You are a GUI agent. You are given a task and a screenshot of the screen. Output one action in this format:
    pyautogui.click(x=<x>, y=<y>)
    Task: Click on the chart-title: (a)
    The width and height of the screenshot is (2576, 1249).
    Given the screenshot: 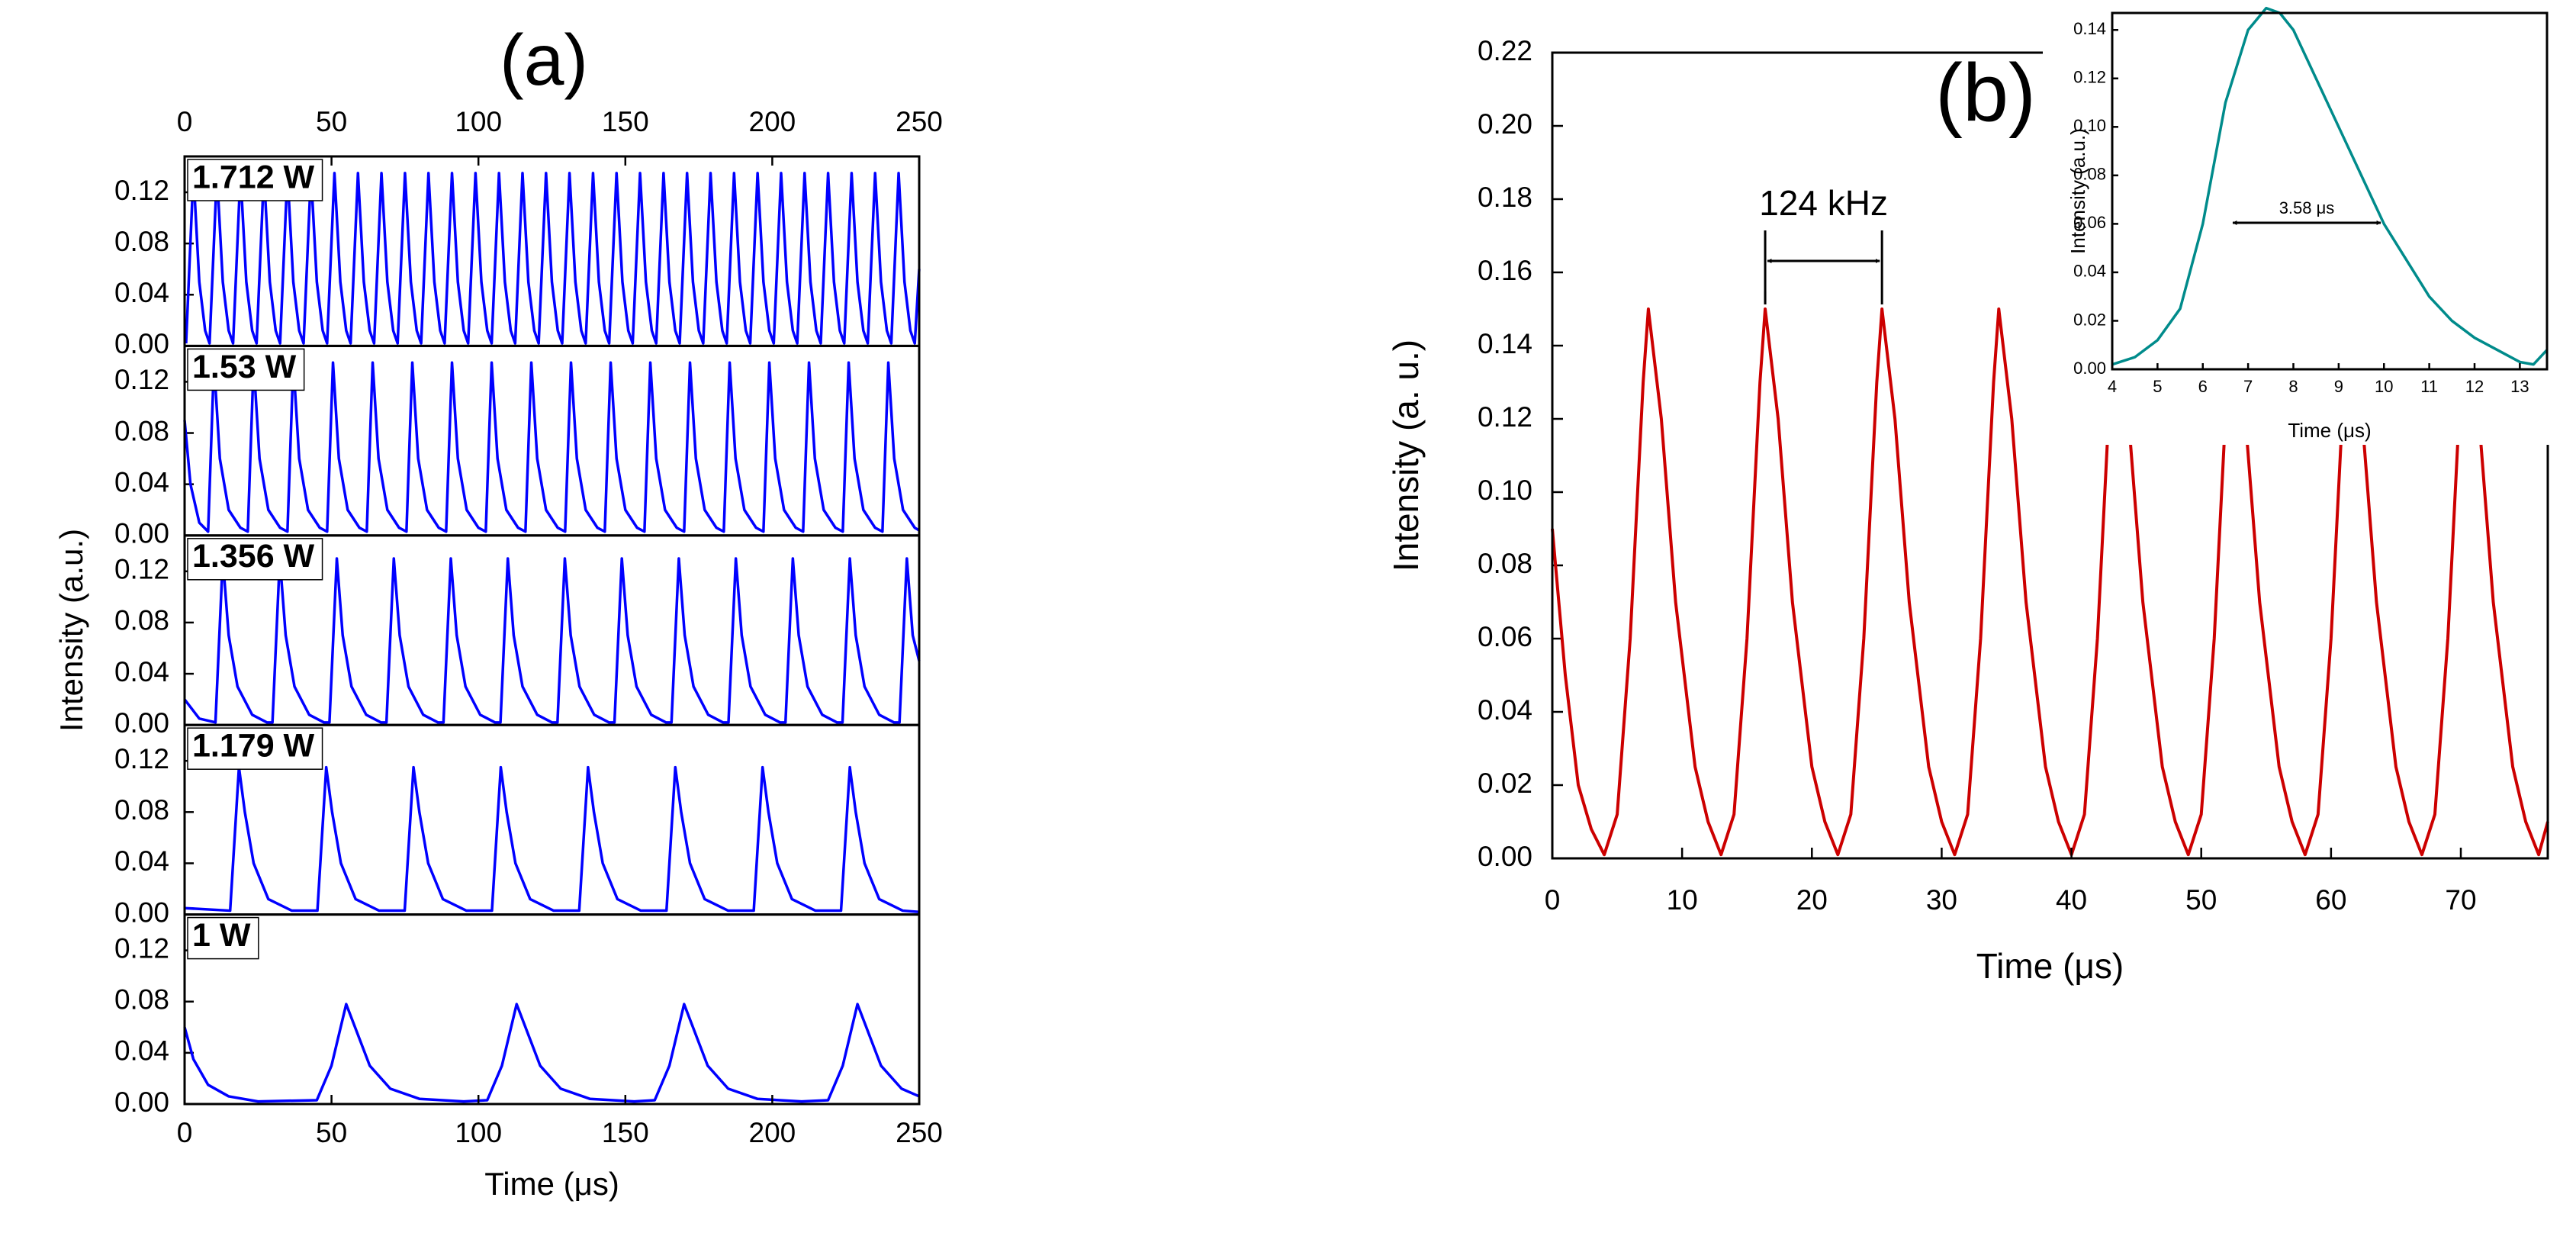 What is the action you would take?
    pyautogui.click(x=544, y=61)
    